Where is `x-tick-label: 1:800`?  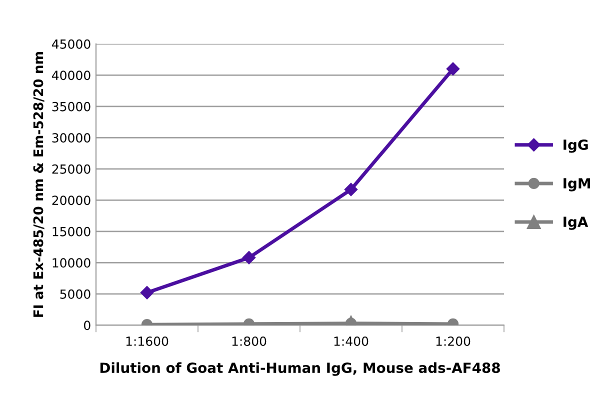 x-tick-label: 1:800 is located at coordinates (249, 341).